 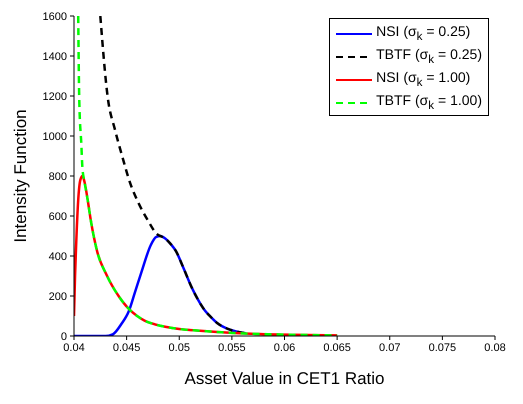 What do you see at coordinates (74, 348) in the screenshot?
I see `x-tick-label: 0.04` at bounding box center [74, 348].